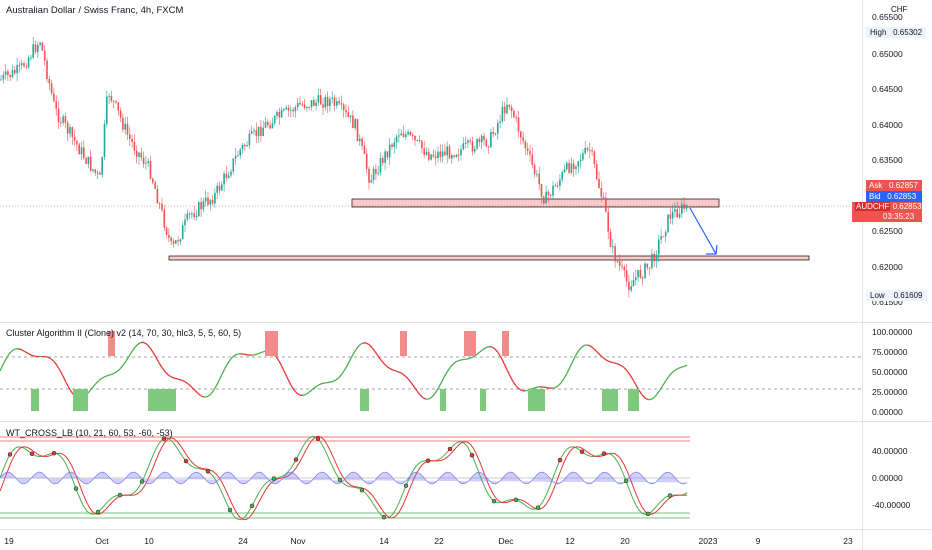  What do you see at coordinates (862, 275) in the screenshot?
I see `price-axis-border` at bounding box center [862, 275].